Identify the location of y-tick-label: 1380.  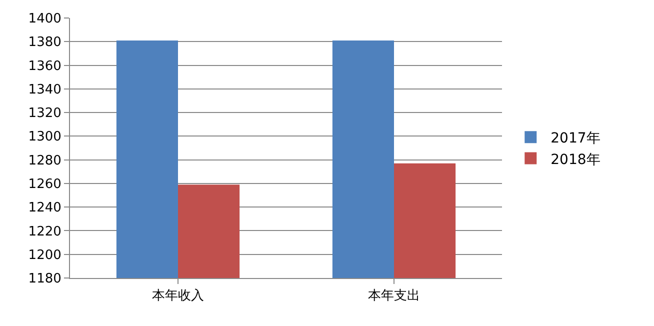
(45, 42).